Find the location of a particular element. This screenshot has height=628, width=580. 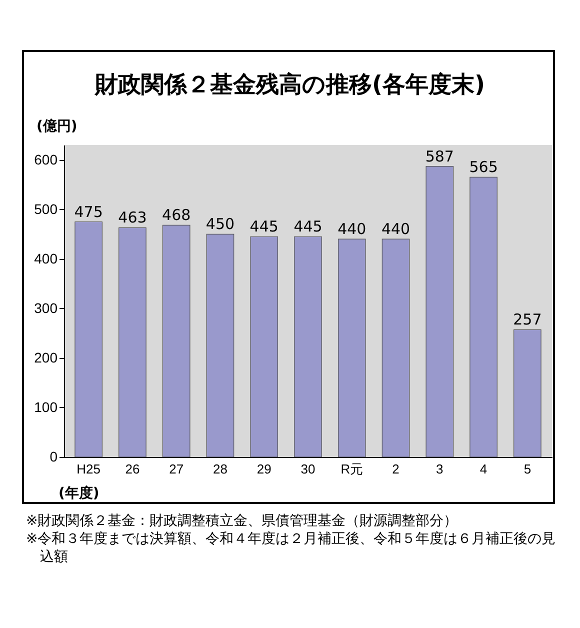

data-label: 450 is located at coordinates (220, 224).